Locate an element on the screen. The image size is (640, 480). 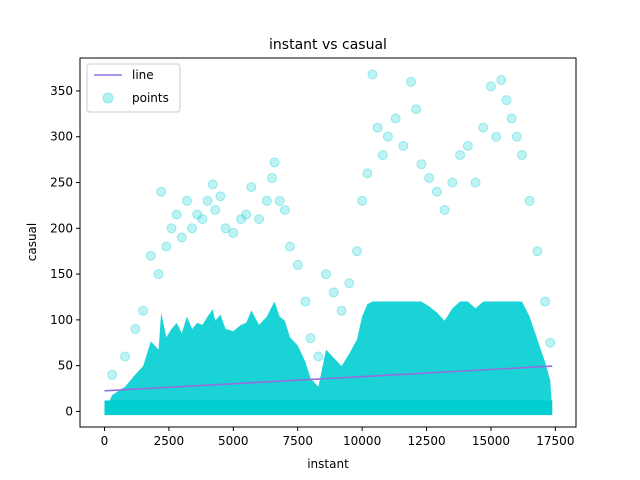
x-axis: 0 2500 5000 7500 10000 12500 15000 17500 is located at coordinates (337, 437).